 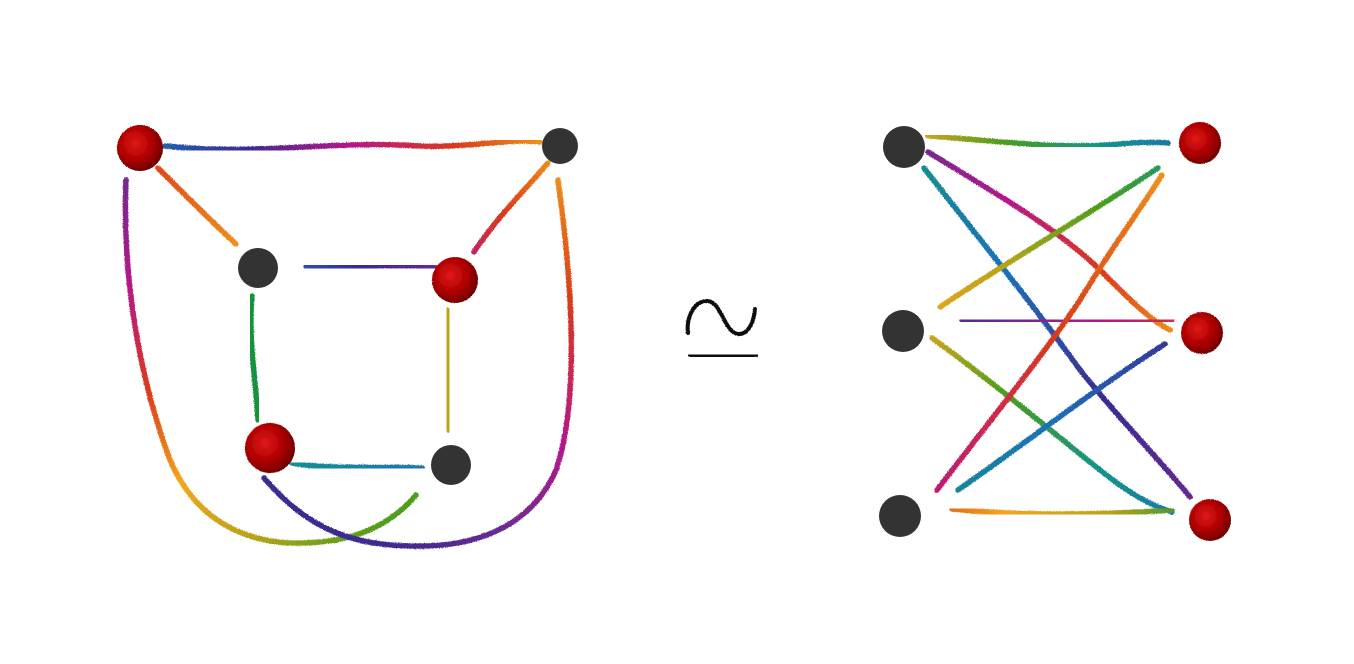 I want to click on red-vertex-l1, so click(x=140, y=148).